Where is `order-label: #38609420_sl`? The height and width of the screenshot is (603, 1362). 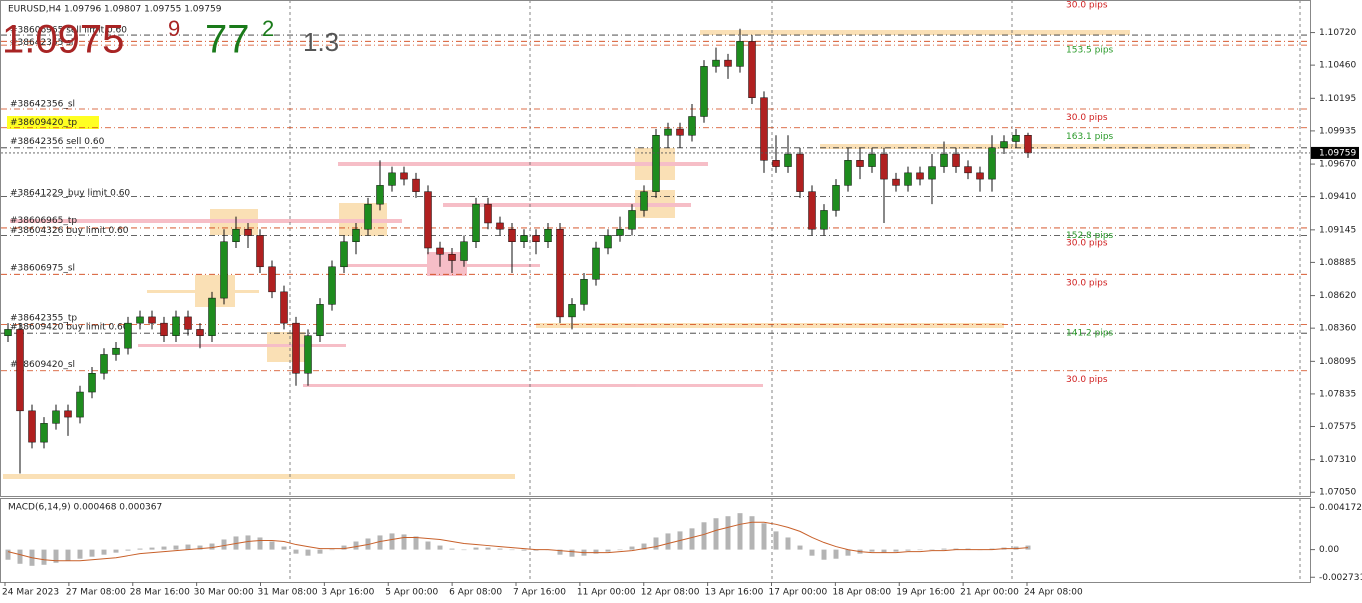
order-label: #38609420_sl is located at coordinates (42, 365).